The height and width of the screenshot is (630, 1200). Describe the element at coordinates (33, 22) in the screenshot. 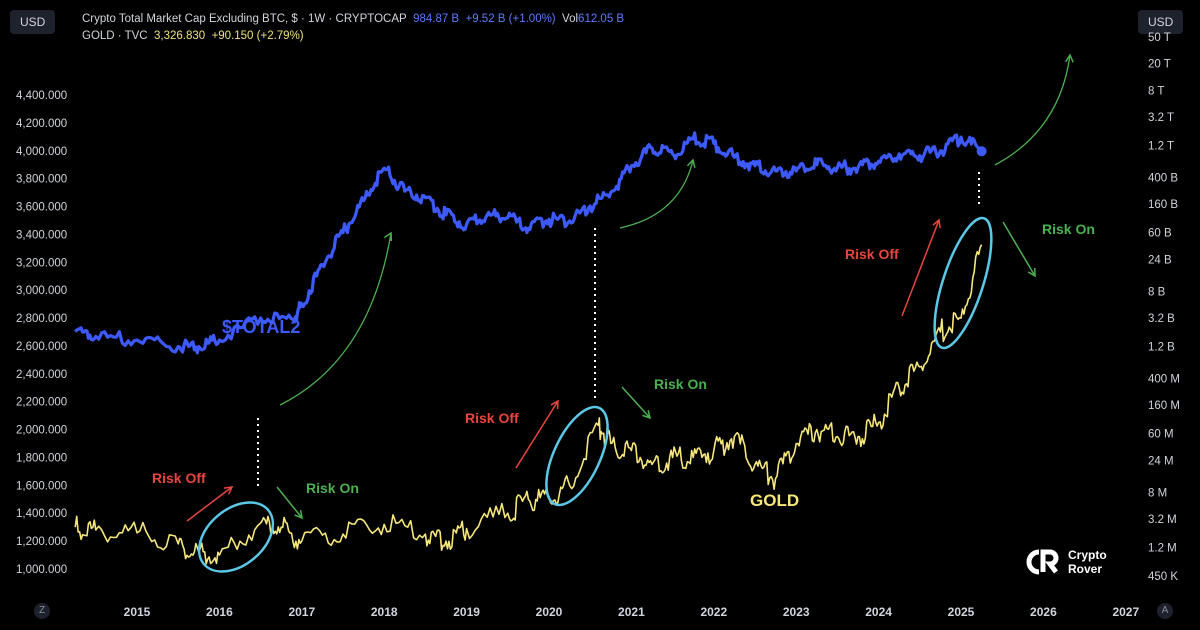

I see `currency-left-button: USD` at that location.